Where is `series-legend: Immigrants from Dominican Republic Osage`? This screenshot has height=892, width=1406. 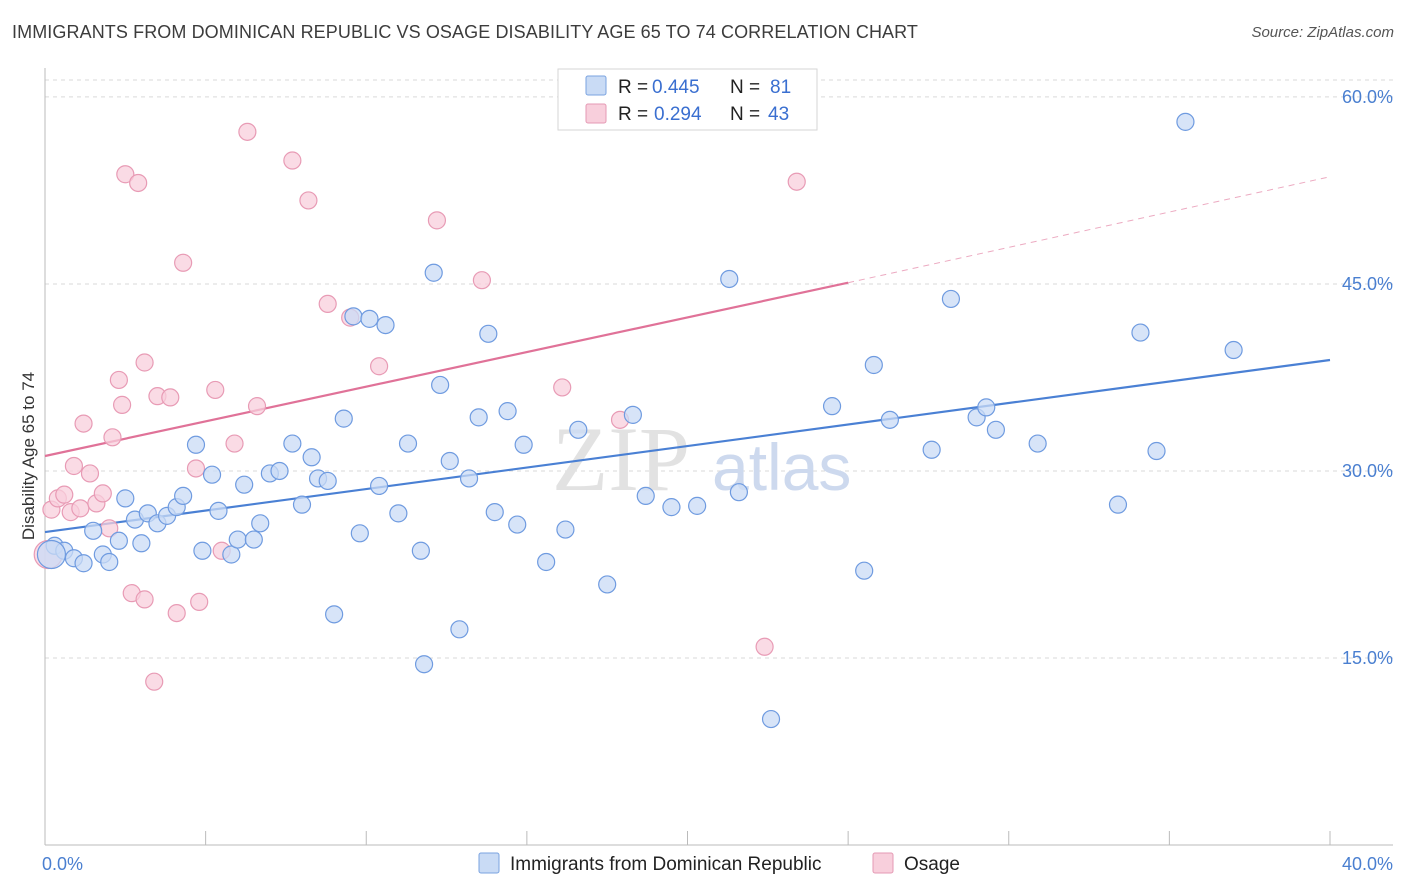
series-legend: Immigrants from Dominican Republic Osage is located at coordinates (719, 863).